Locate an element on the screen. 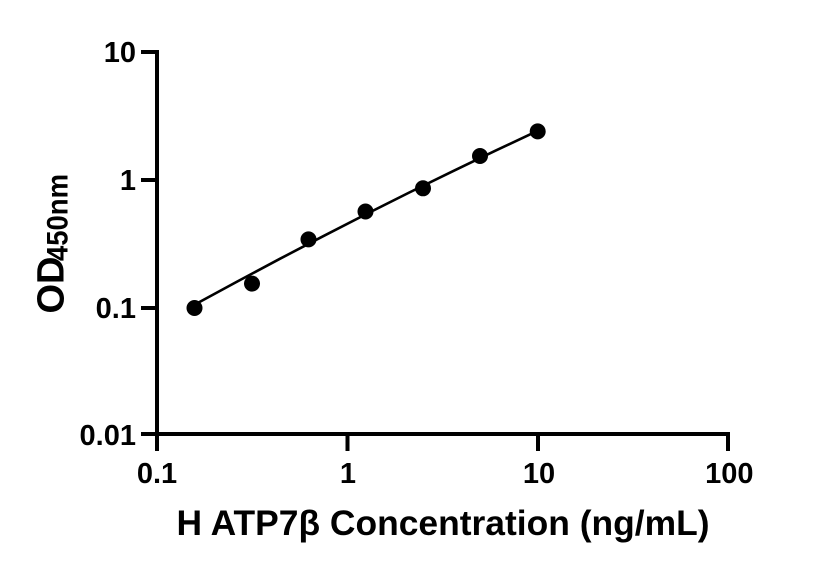 Image resolution: width=816 pixels, height=572 pixels. svg-text: 100 is located at coordinates (729, 474).